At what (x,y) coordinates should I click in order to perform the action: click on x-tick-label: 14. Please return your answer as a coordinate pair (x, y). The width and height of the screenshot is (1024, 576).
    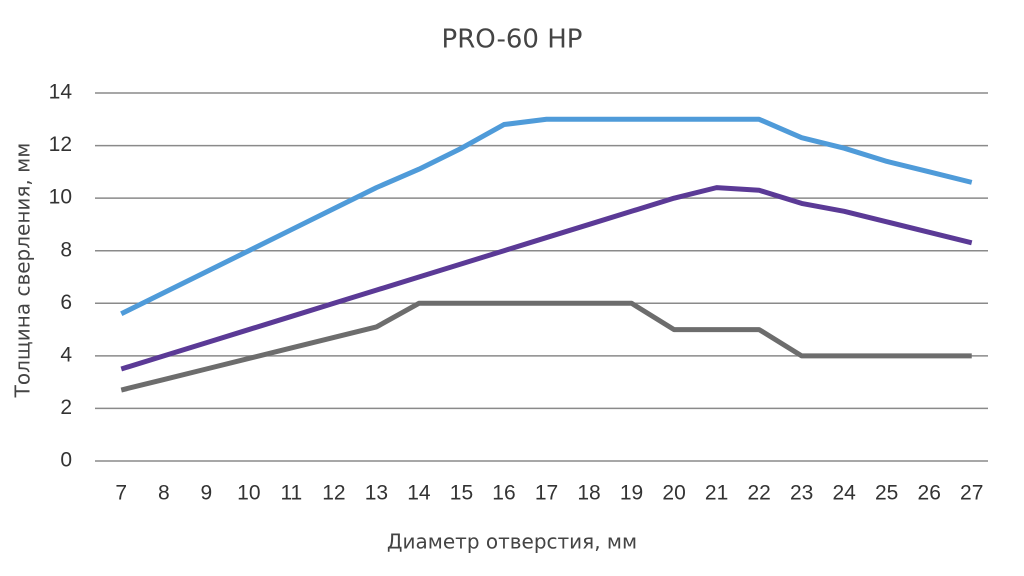
    Looking at the image, I should click on (419, 493).